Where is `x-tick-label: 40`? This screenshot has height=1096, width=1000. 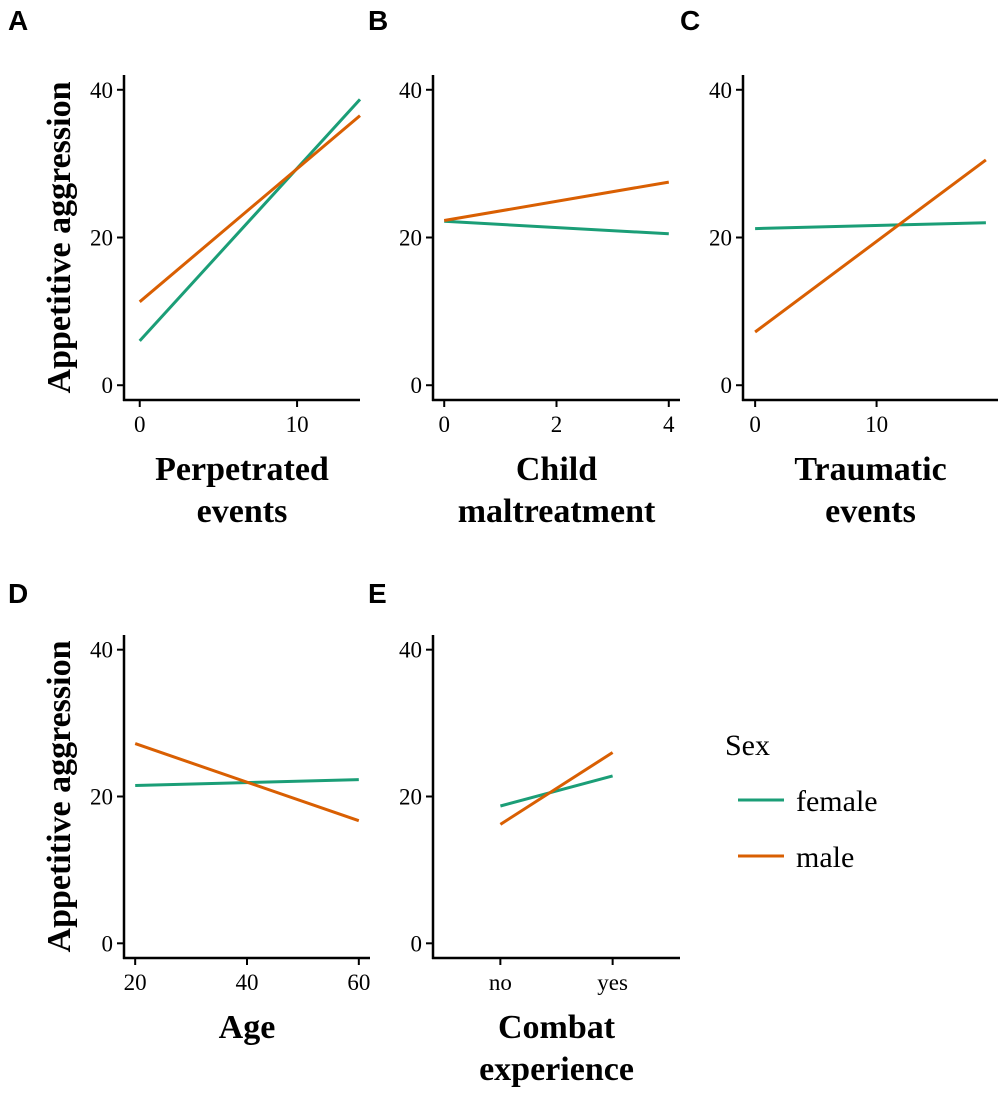 x-tick-label: 40 is located at coordinates (247, 982).